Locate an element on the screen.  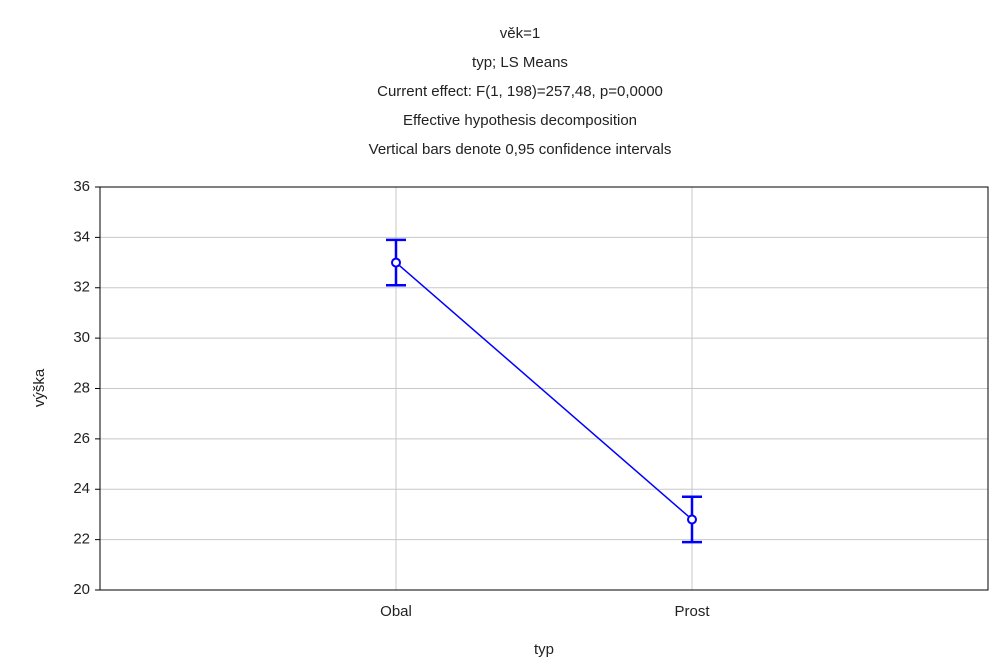
y-tick-label: 30 is located at coordinates (81, 337).